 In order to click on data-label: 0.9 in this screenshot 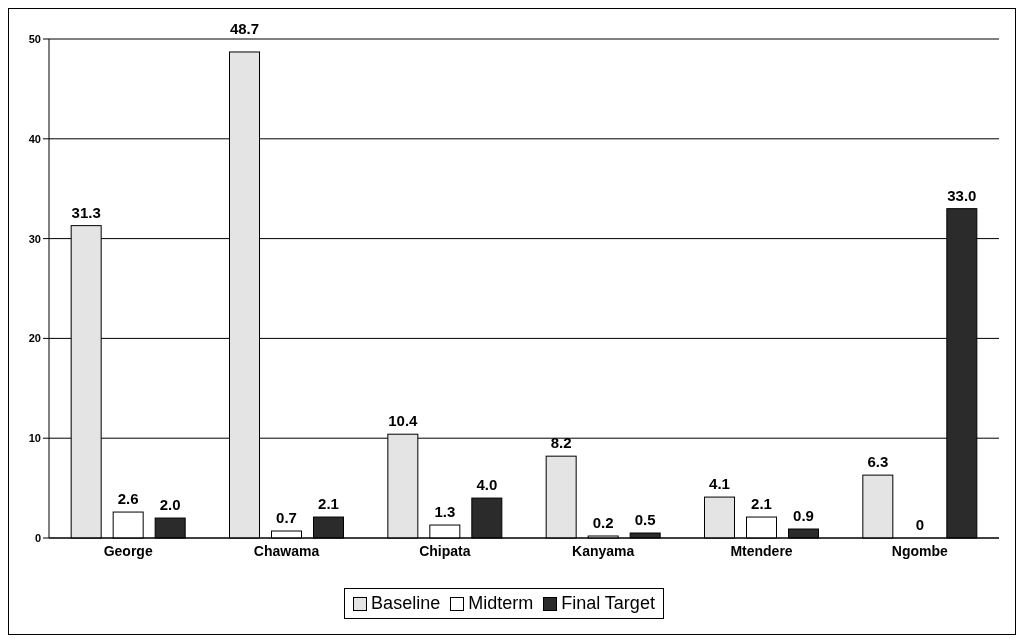, I will do `click(803, 516)`.